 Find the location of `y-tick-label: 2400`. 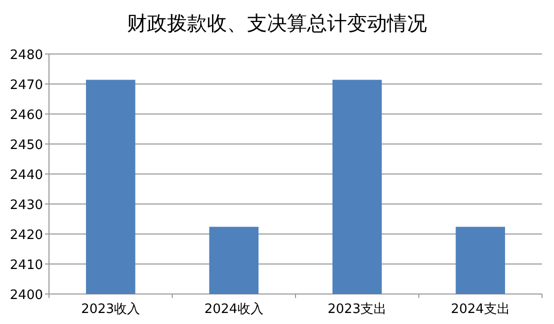

y-tick-label: 2400 is located at coordinates (26, 295).